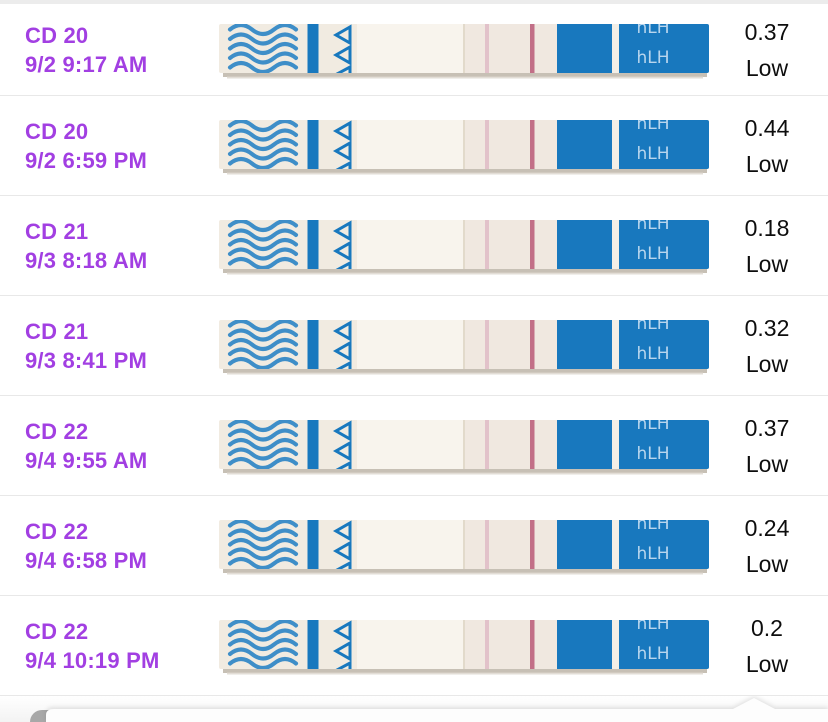 The image size is (828, 722). What do you see at coordinates (108, 346) in the screenshot?
I see `row-label: CD 21 9/3 8:41 PM` at bounding box center [108, 346].